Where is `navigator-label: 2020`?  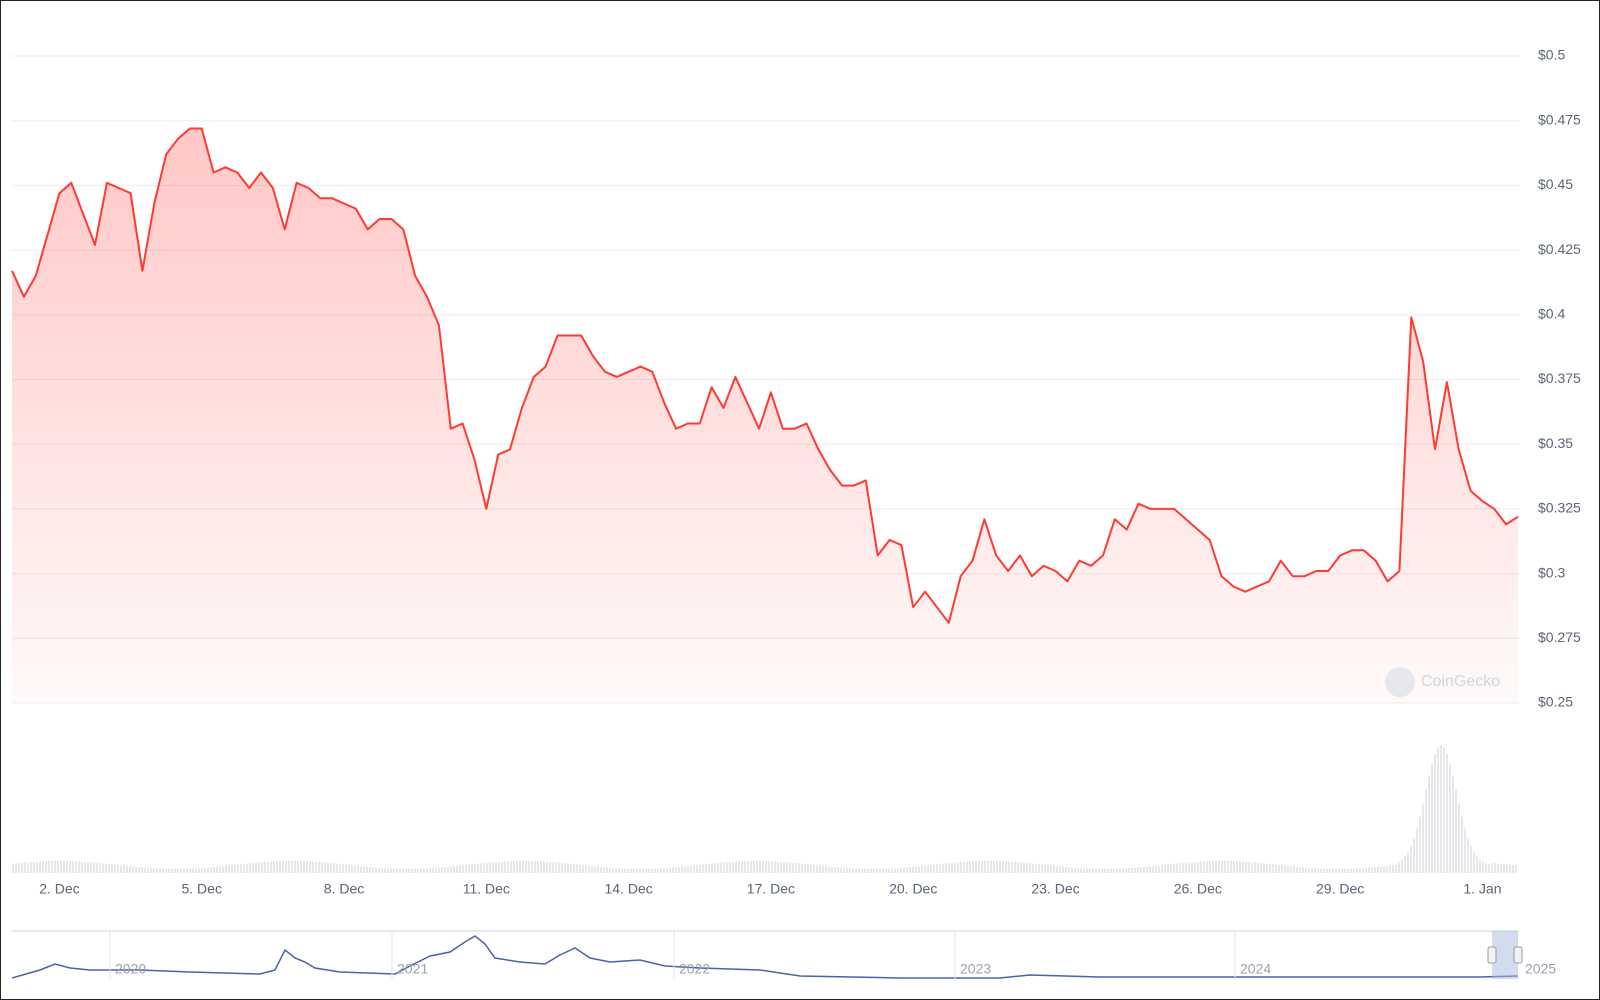 navigator-label: 2020 is located at coordinates (130, 969).